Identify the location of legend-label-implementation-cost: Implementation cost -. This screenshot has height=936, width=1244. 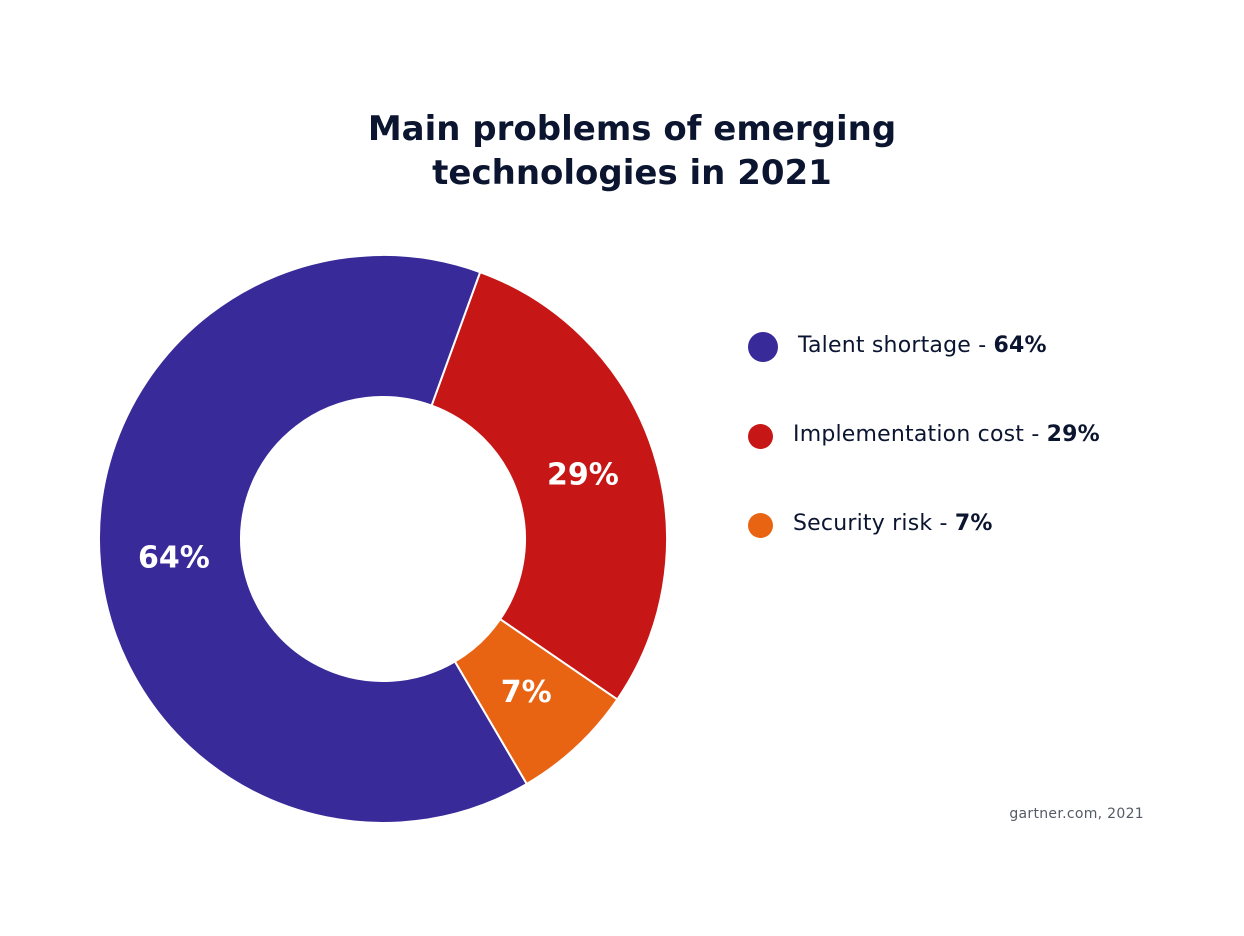
(920, 434).